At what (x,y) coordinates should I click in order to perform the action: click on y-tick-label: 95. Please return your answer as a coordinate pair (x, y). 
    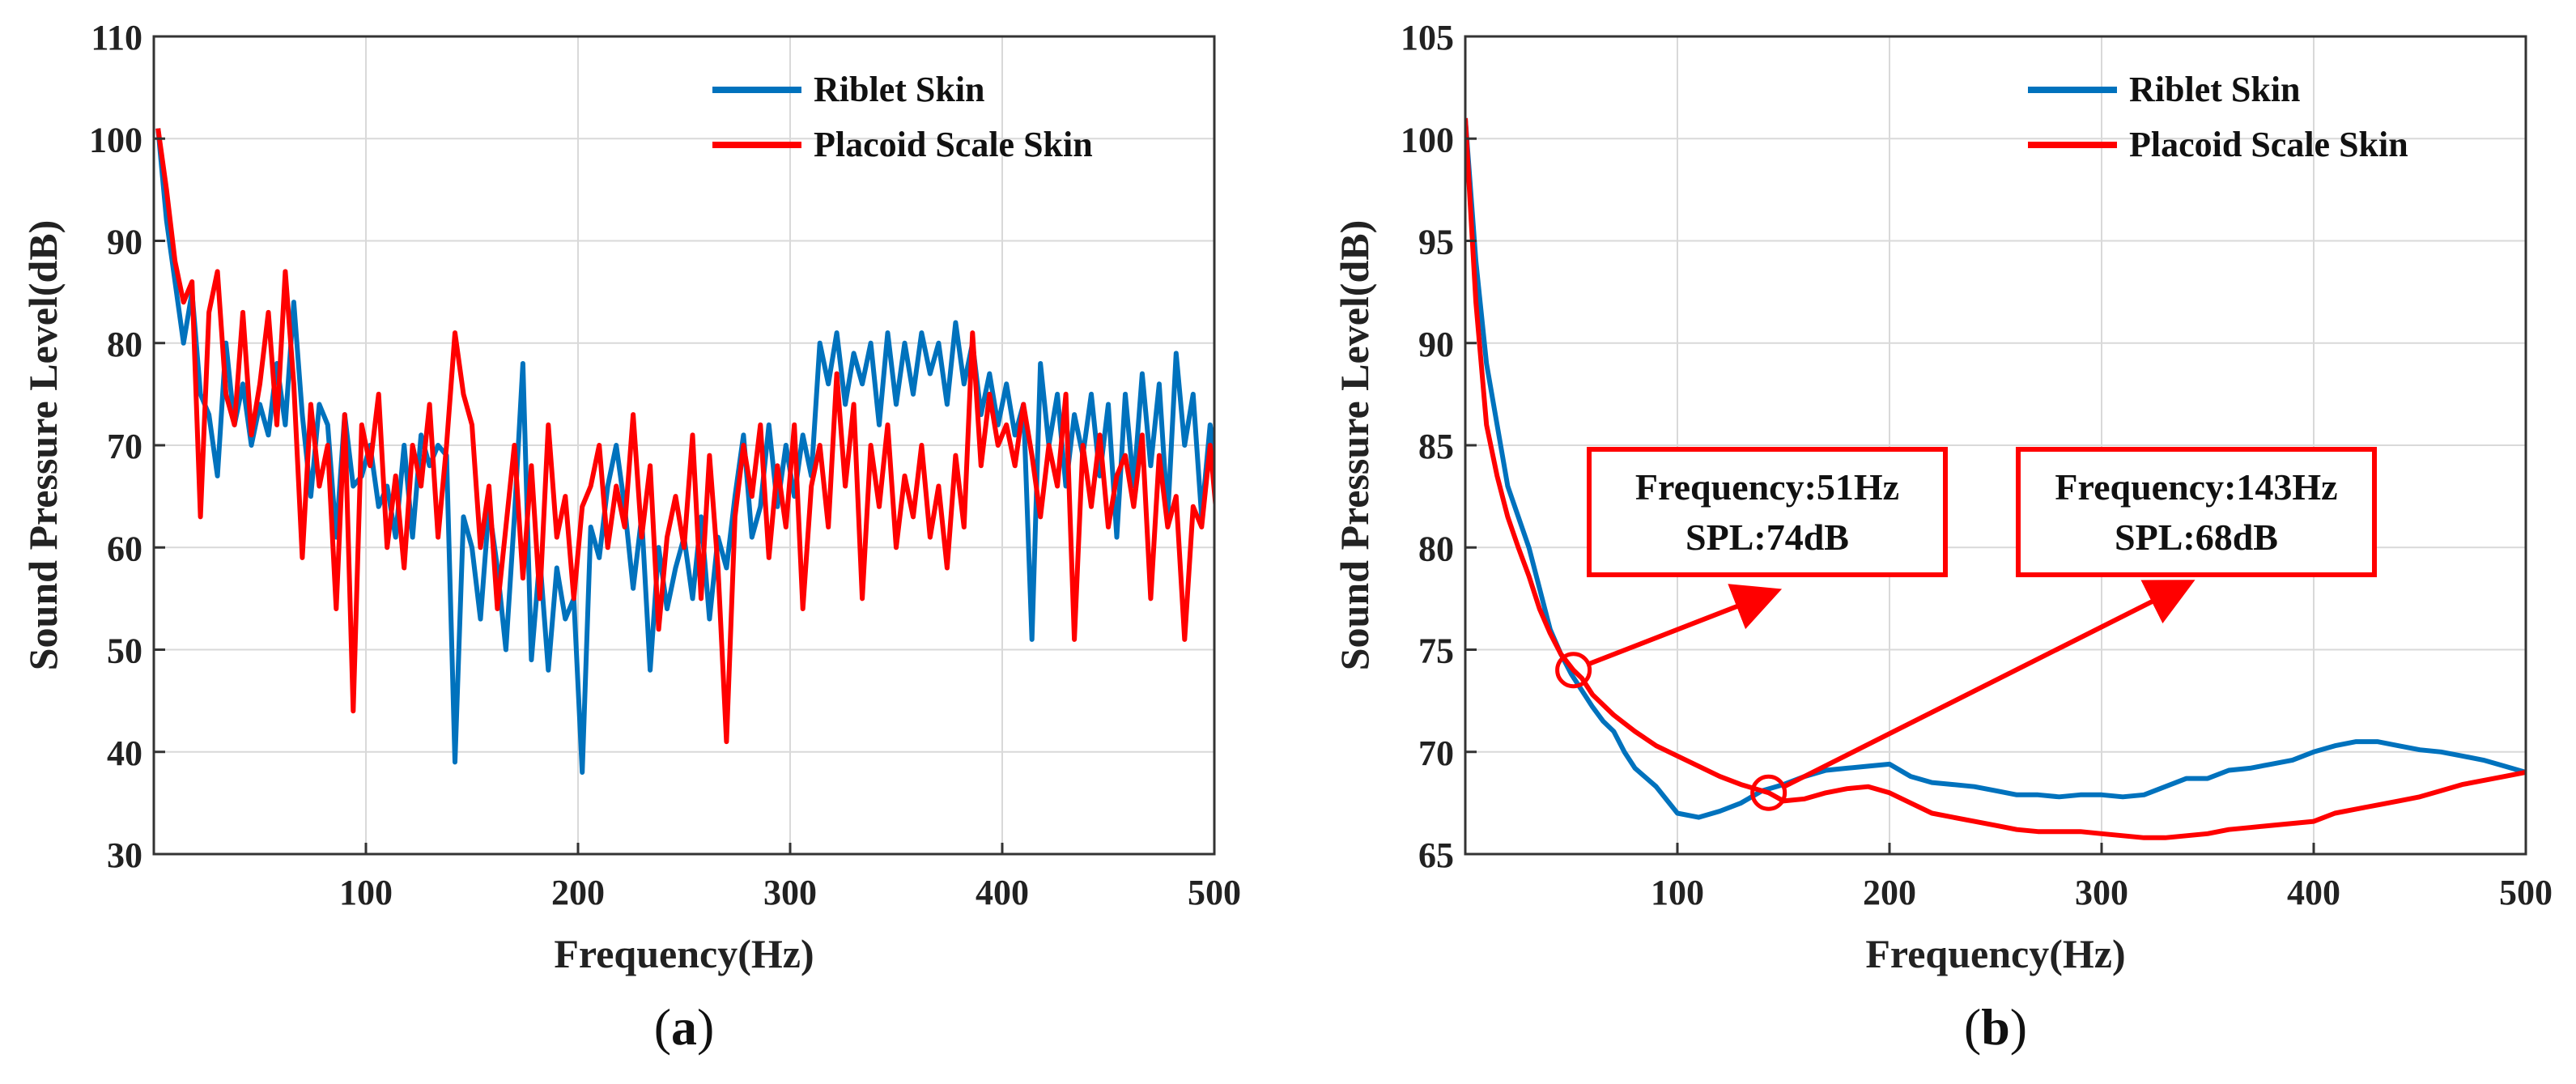
    Looking at the image, I should click on (1436, 242).